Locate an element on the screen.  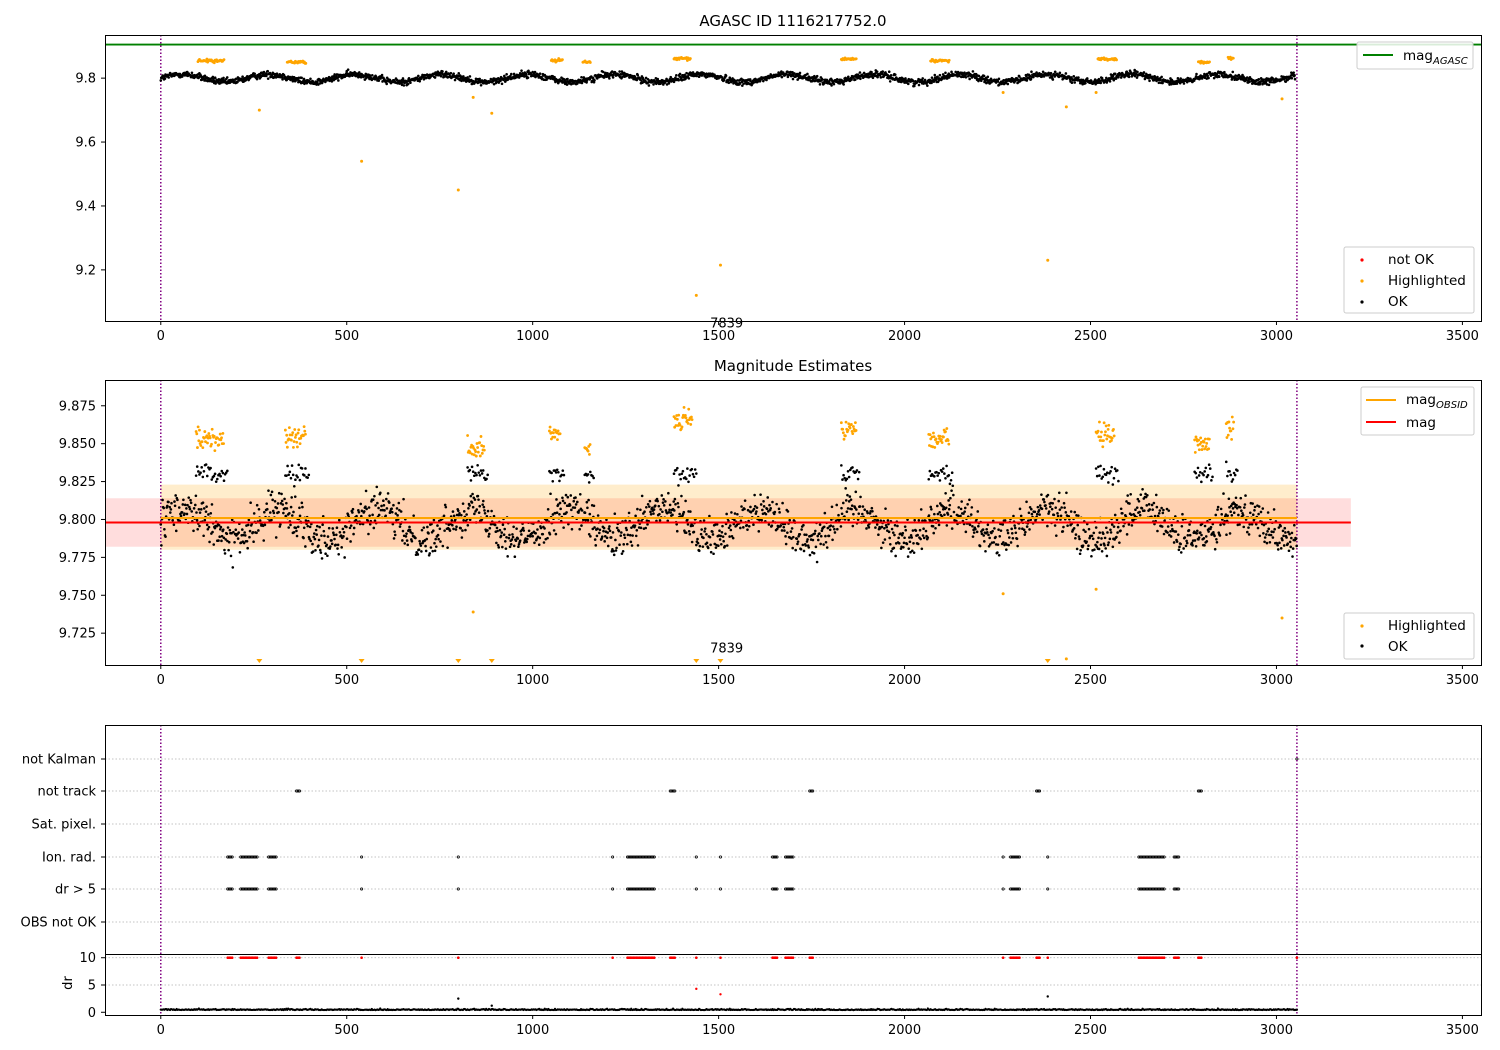
legend-mag-agasc-sub: AGASC is located at coordinates (1450, 61).